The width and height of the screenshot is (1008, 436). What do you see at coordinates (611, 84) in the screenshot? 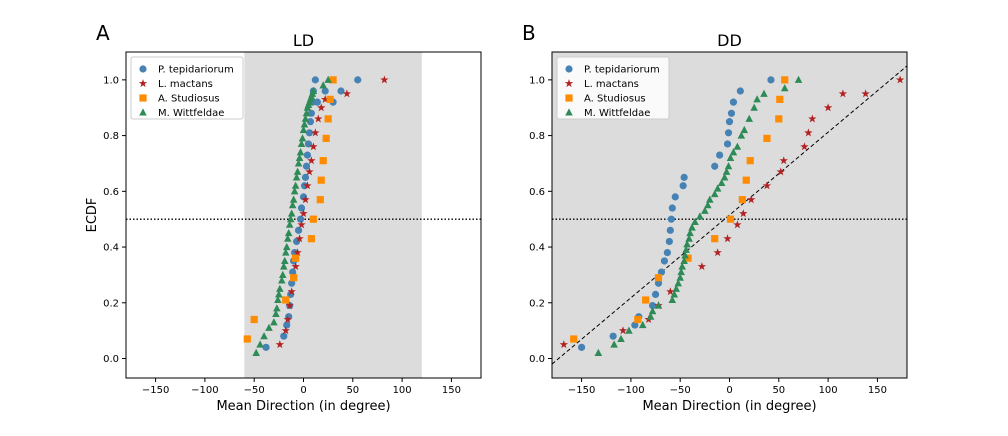
I see `legend-label: L. mactans` at bounding box center [611, 84].